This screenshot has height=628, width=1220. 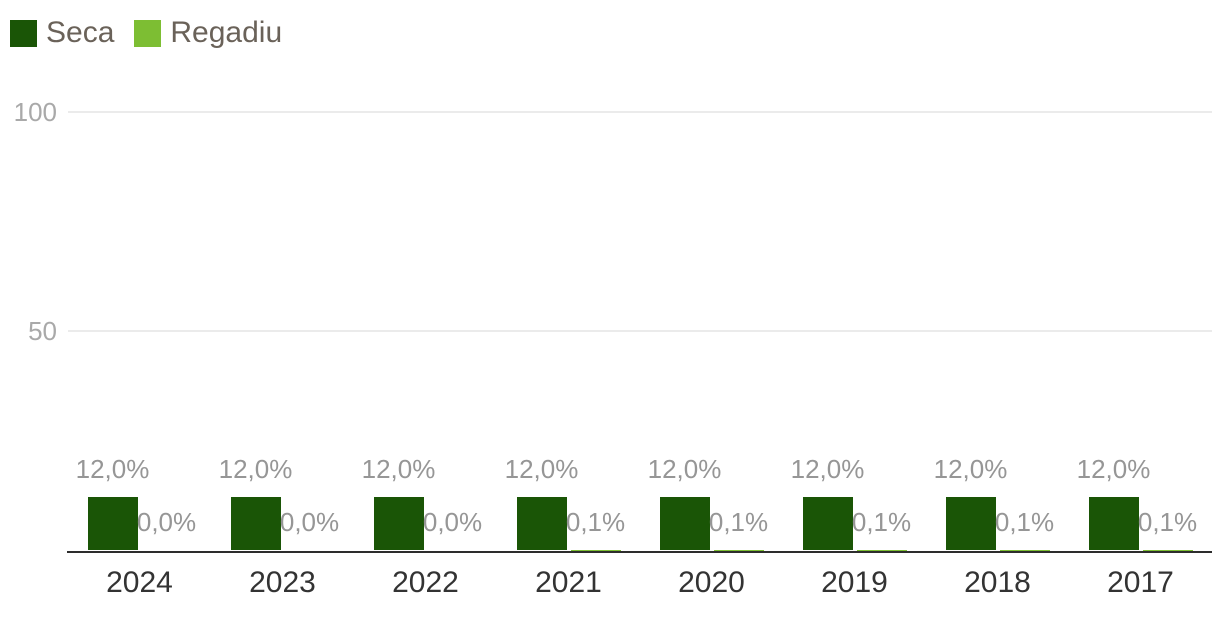 I want to click on x-axis-label-2023: 2023, so click(x=282, y=582).